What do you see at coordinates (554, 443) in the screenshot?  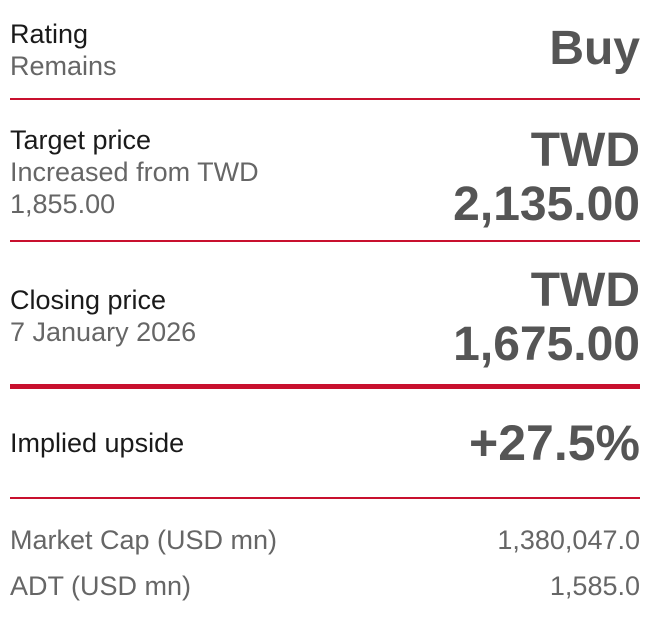 I see `implied-upside-value: +27.5%` at bounding box center [554, 443].